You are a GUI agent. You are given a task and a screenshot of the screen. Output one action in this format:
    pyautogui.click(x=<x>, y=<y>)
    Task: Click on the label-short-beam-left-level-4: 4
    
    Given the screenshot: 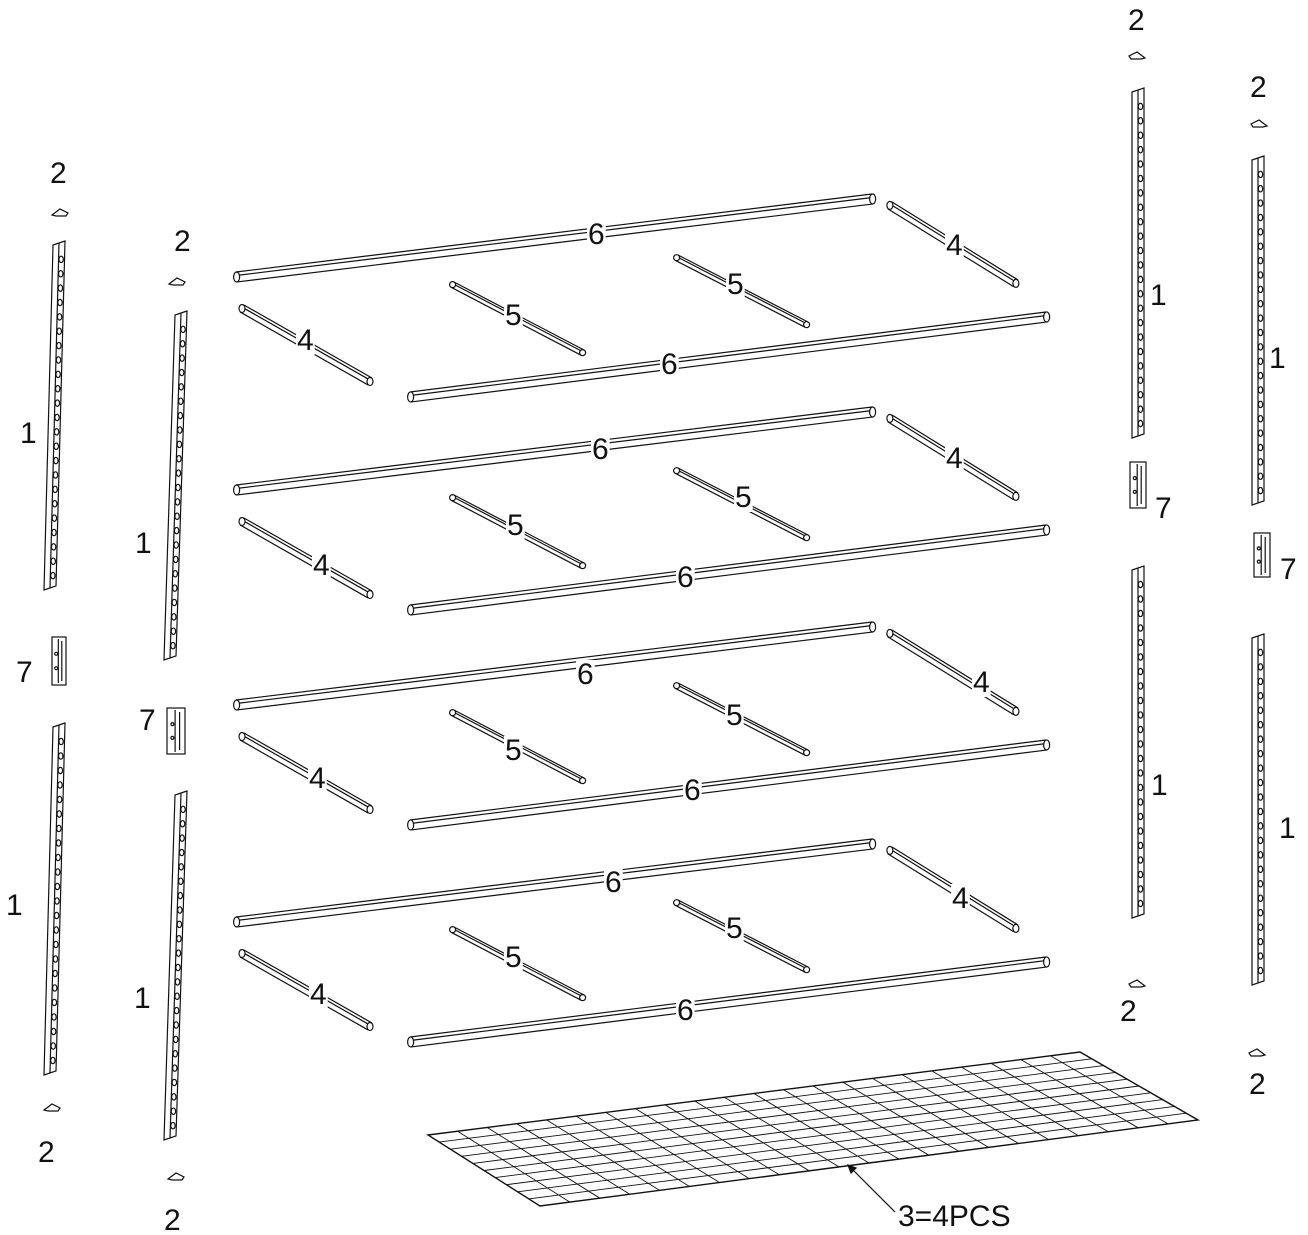 What is the action you would take?
    pyautogui.click(x=318, y=994)
    